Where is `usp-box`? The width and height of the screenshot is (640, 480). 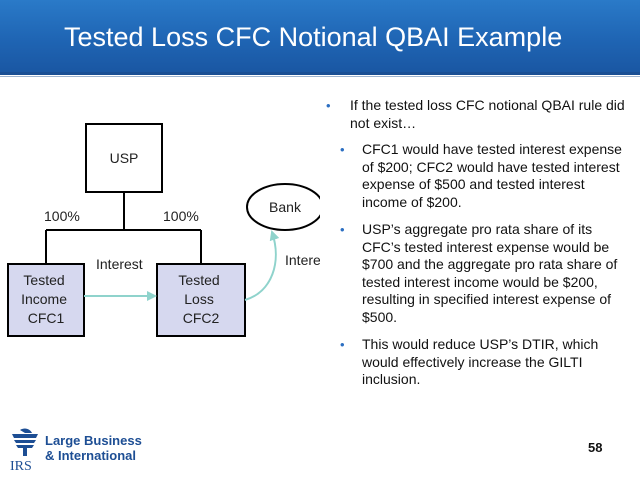
usp-box is located at coordinates (124, 158).